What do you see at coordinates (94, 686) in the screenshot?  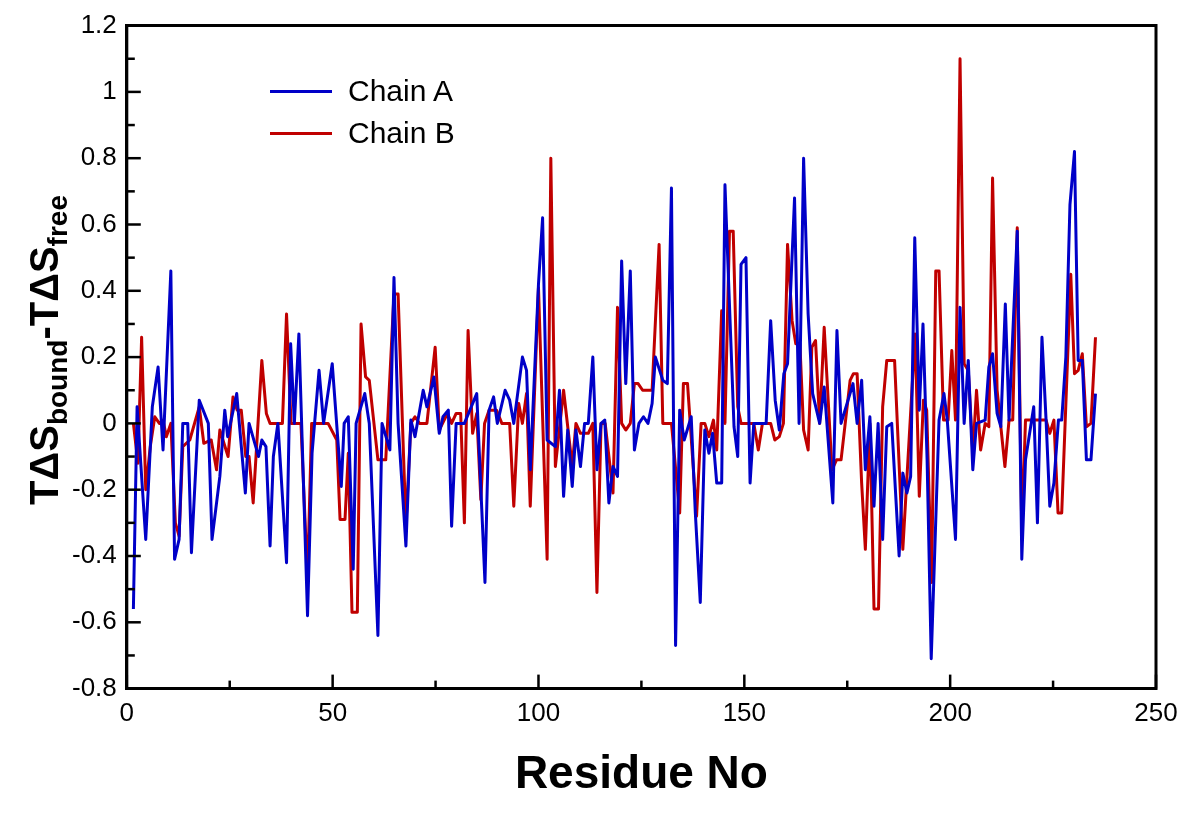 I see `y-tick-label: -0.8` at bounding box center [94, 686].